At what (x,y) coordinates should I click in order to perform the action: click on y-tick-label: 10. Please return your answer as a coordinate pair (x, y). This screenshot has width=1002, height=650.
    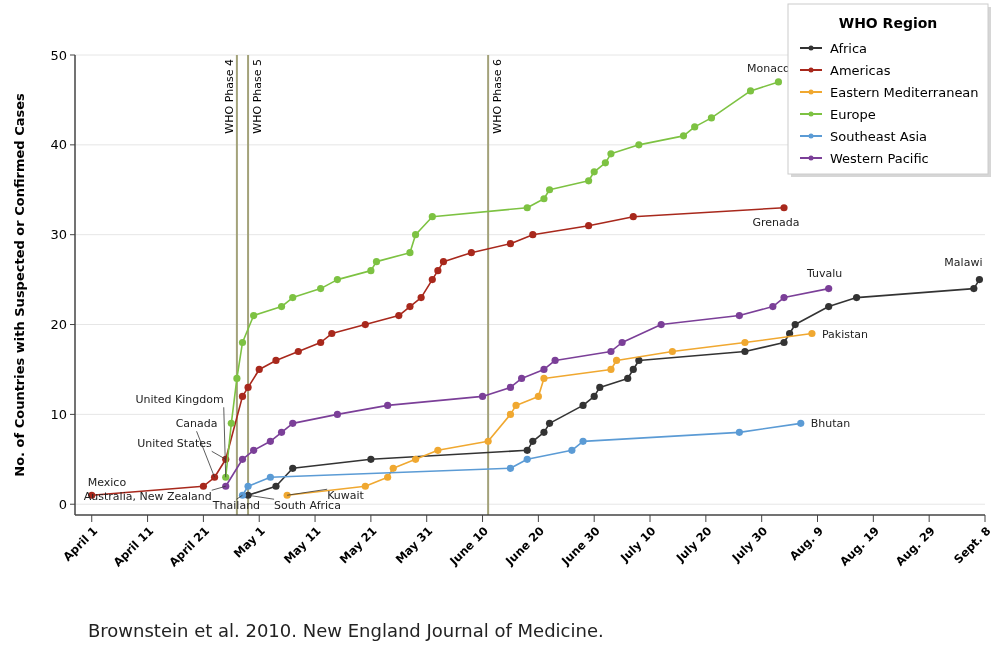
    Looking at the image, I should click on (58, 414).